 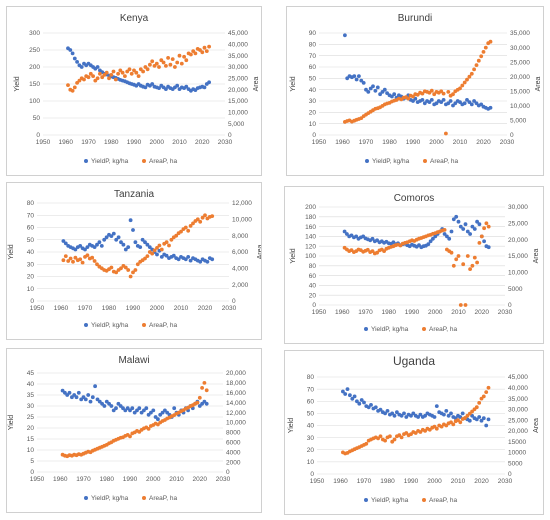 What do you see at coordinates (37, 308) in the screenshot?
I see `x-tick-label: 1950` at bounding box center [37, 308].